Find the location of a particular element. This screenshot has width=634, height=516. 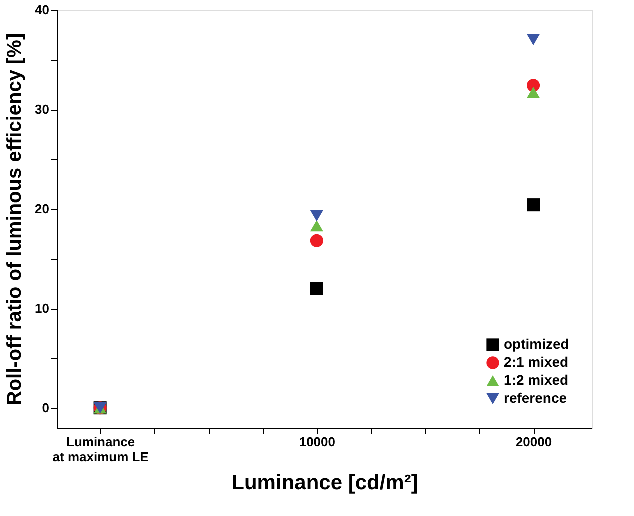

legend-label: 2:1 mixed is located at coordinates (536, 362).